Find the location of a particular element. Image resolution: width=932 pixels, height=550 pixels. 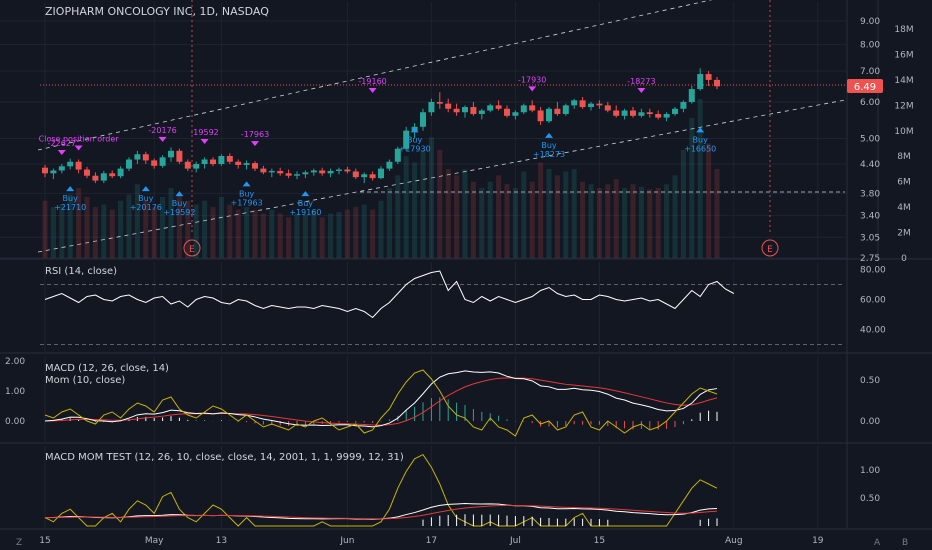

sell-label: -17930 is located at coordinates (532, 79).